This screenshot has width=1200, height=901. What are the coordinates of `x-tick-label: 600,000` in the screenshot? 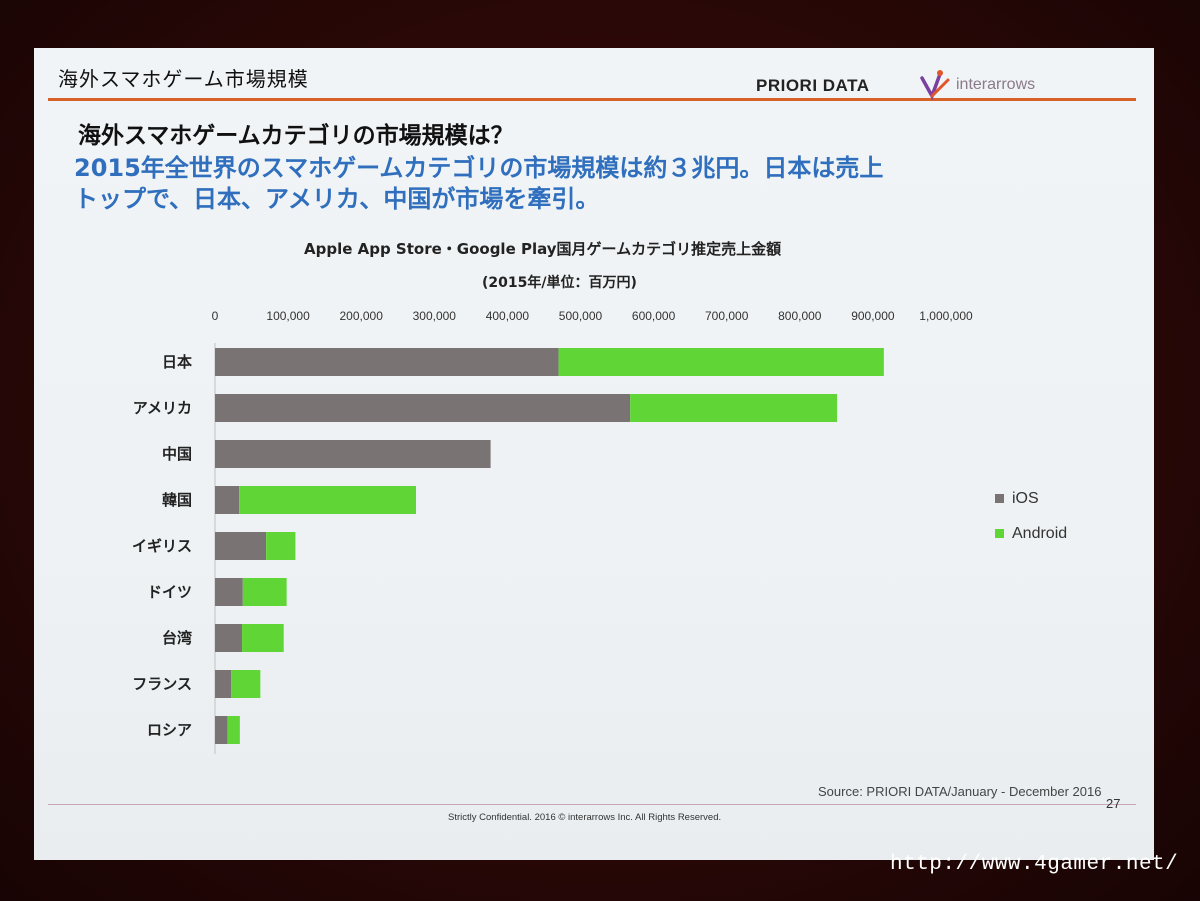 It's located at (654, 316).